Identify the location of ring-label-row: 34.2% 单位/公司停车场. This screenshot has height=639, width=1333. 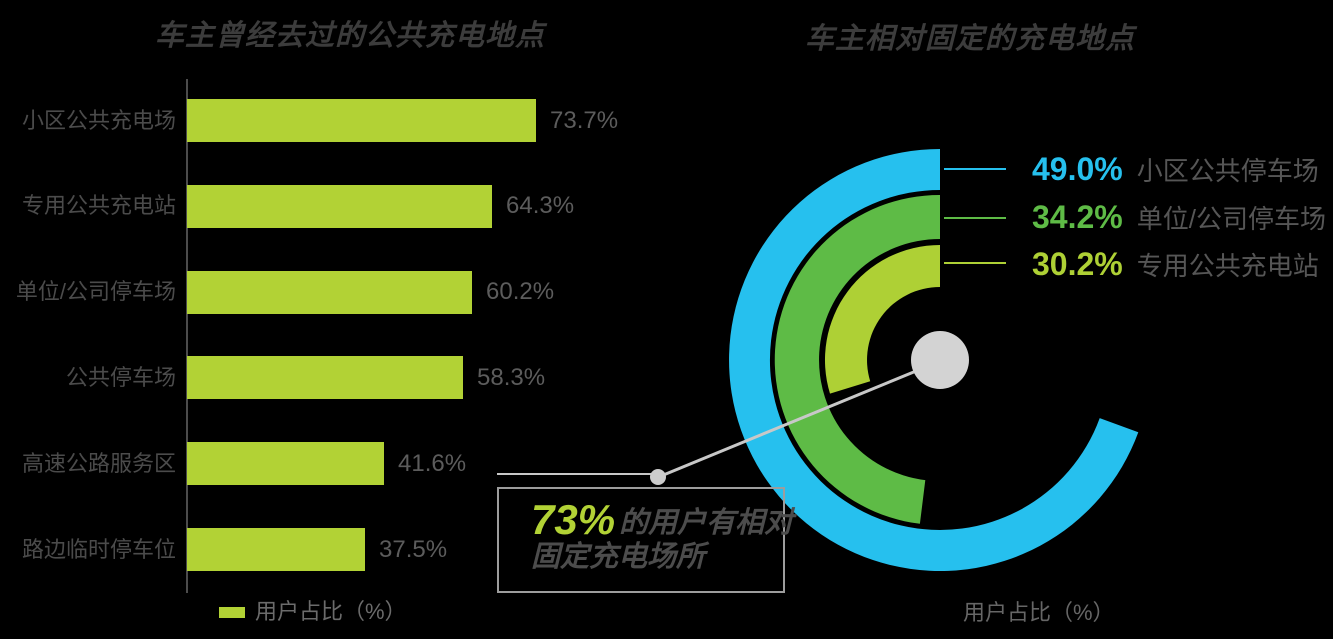
(1179, 218).